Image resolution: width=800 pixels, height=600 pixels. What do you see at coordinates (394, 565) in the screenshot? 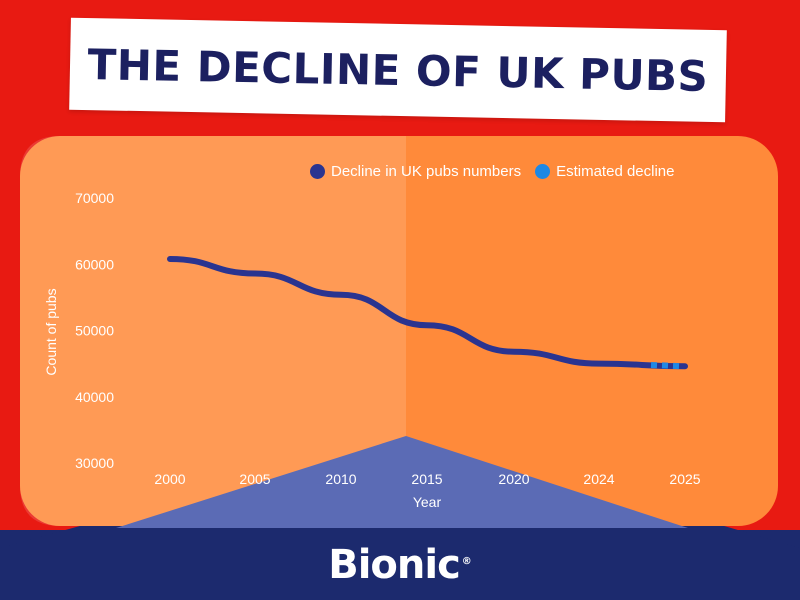
I see `brand-name: Bionic` at bounding box center [394, 565].